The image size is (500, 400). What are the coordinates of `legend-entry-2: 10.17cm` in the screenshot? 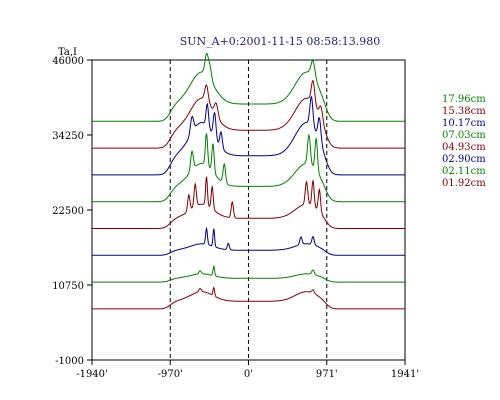 It's located at (464, 123).